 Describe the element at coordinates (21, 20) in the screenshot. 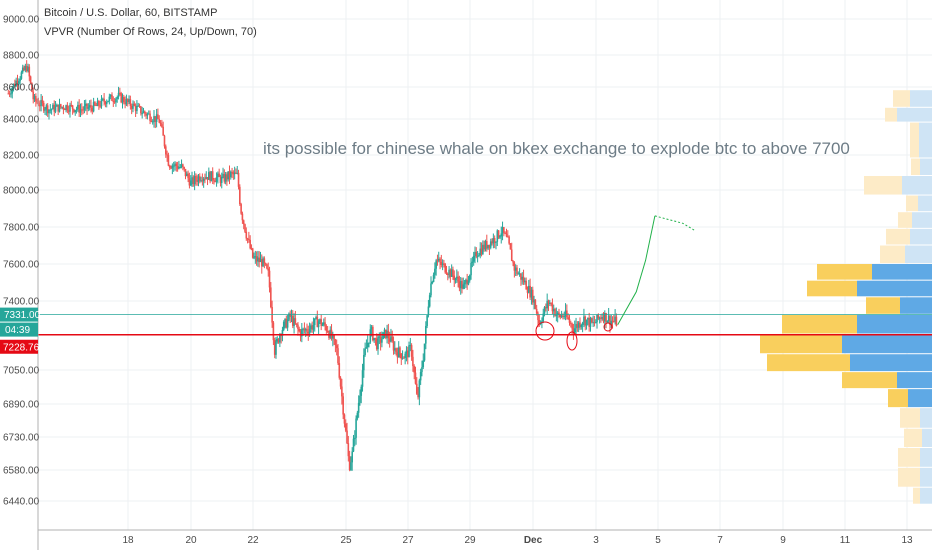

I see `price-tick-label: 9000.00` at that location.